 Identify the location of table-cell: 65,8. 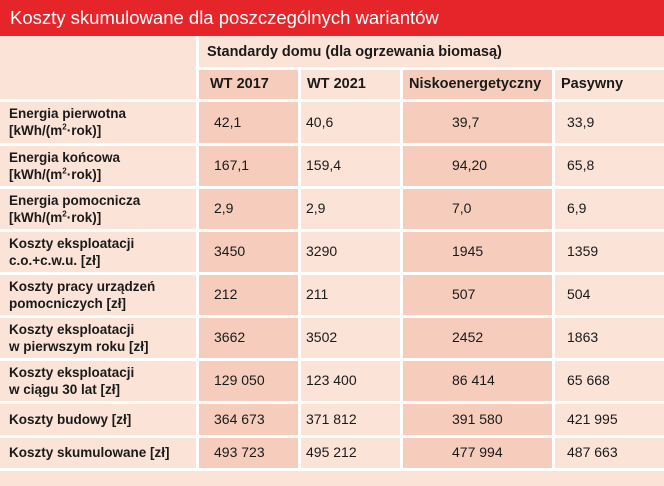
(581, 165).